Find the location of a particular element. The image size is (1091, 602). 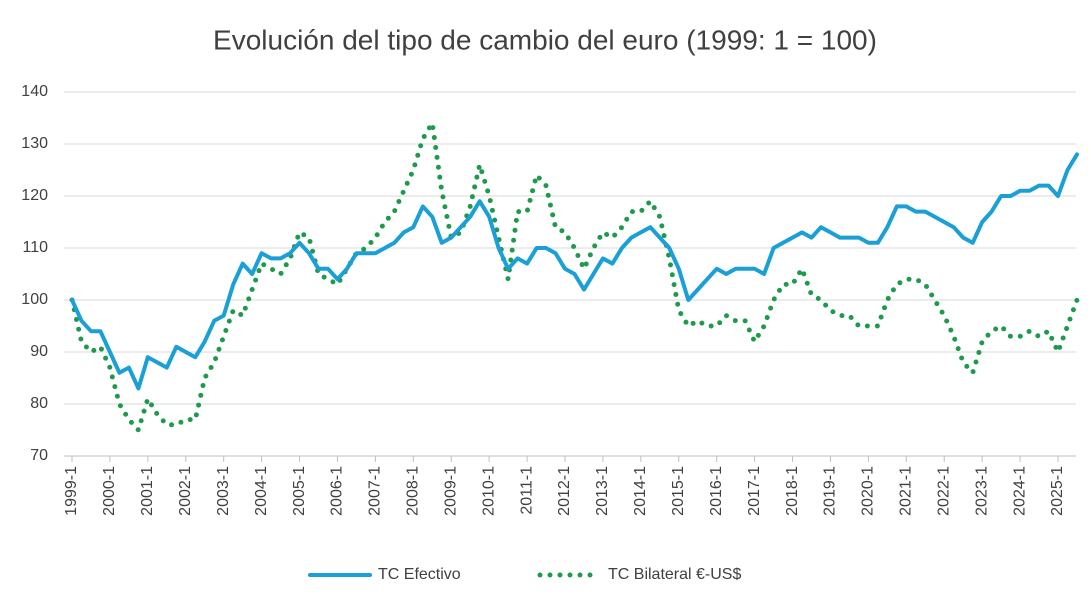

x-tick-label: 2005-1 is located at coordinates (299, 491).